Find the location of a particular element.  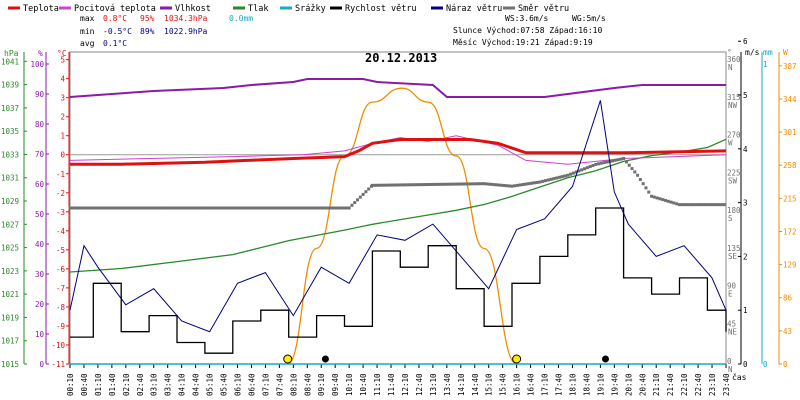

pct-tick-label: 20 is located at coordinates (40, 304).